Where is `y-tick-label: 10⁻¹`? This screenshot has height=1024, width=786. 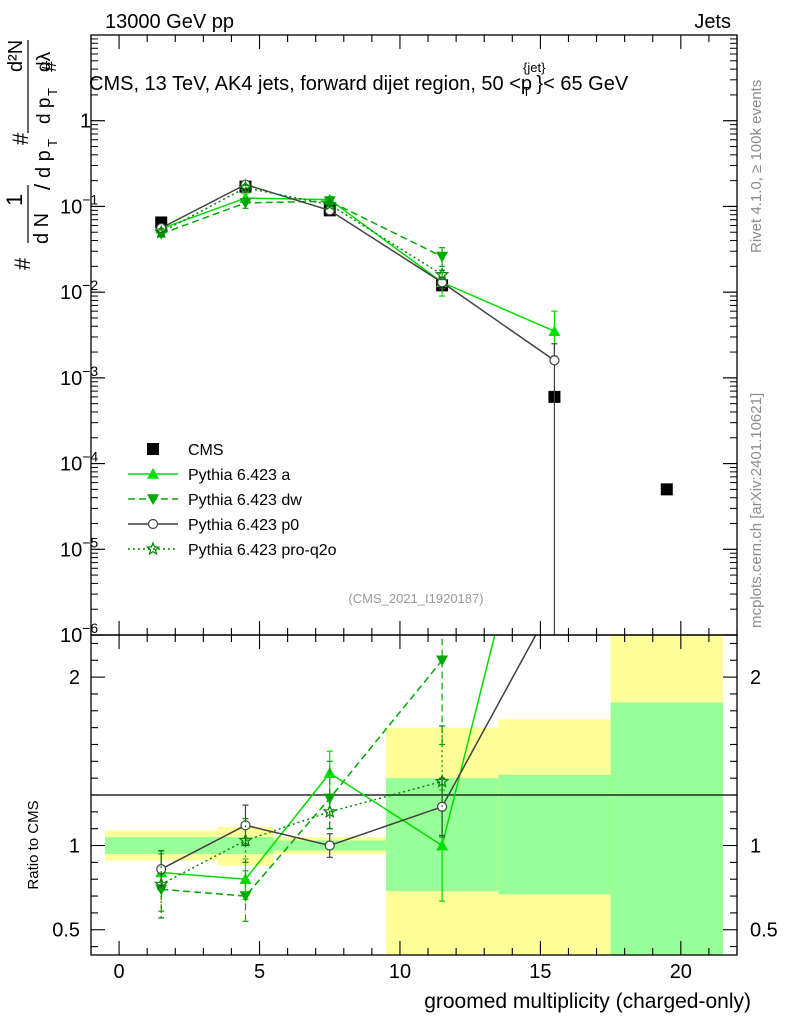 y-tick-label: 10⁻¹ is located at coordinates (79, 204).